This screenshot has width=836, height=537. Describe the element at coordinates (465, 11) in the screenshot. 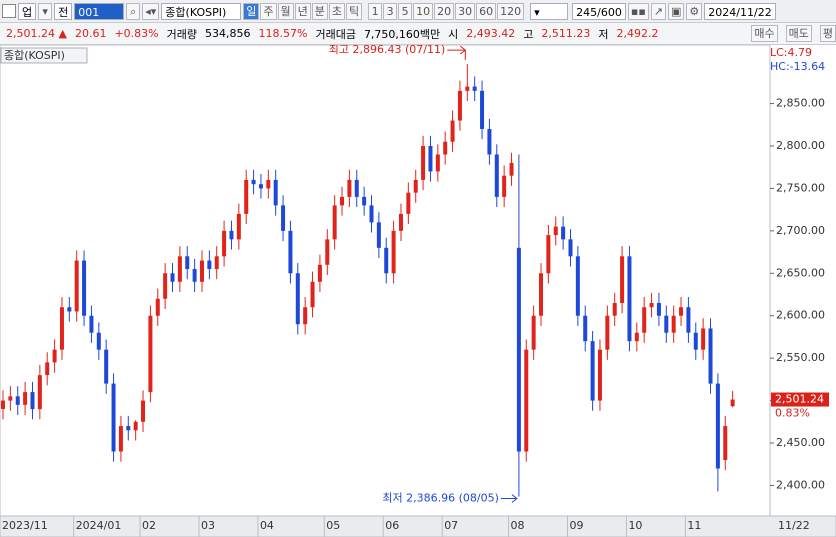

I see `interval-button: 30` at that location.